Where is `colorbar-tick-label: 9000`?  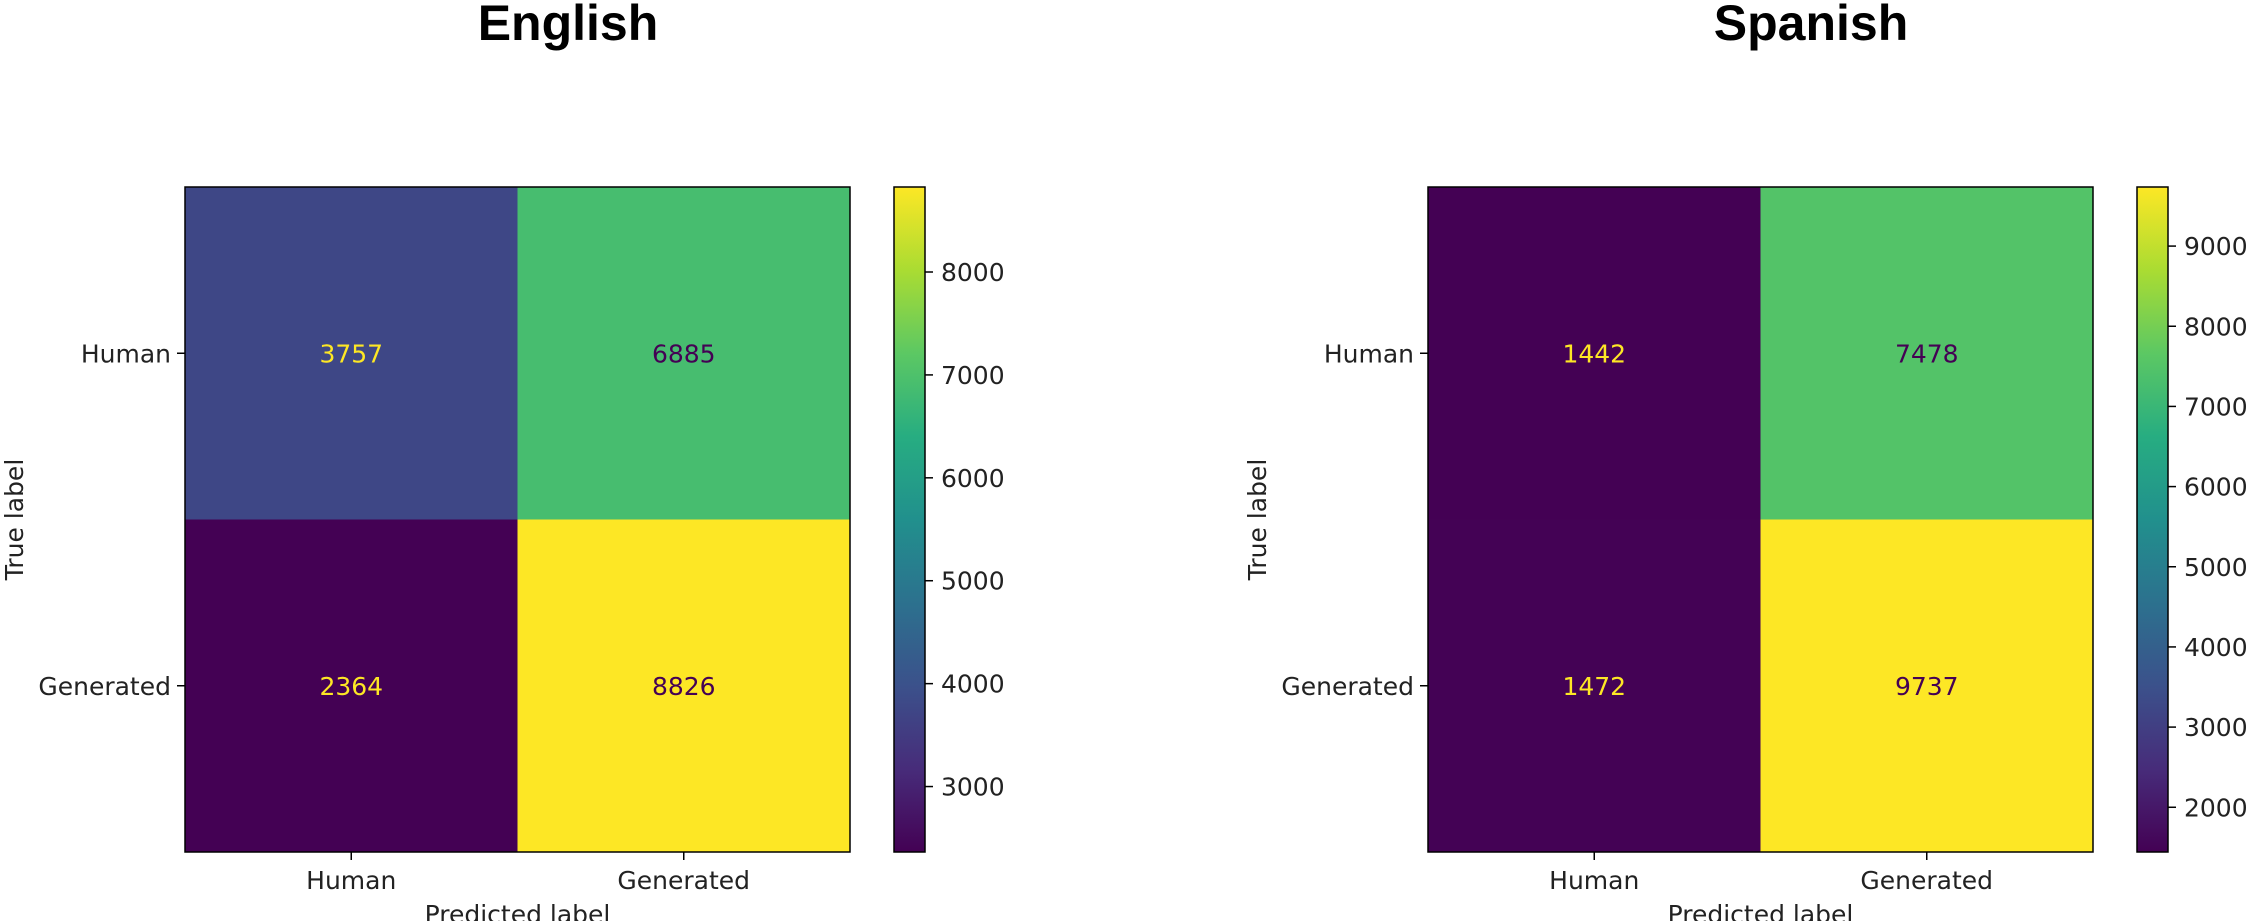 colorbar-tick-label: 9000 is located at coordinates (2216, 246).